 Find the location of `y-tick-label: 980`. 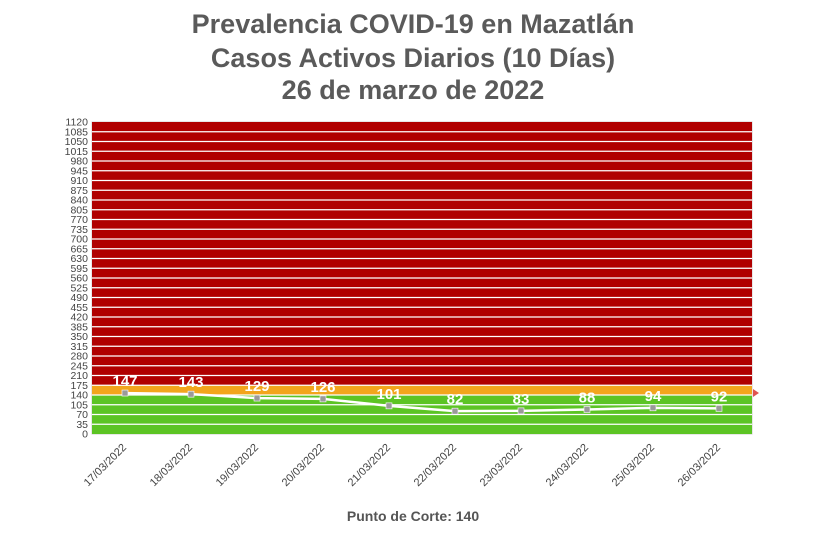

y-tick-label: 980 is located at coordinates (79, 162).